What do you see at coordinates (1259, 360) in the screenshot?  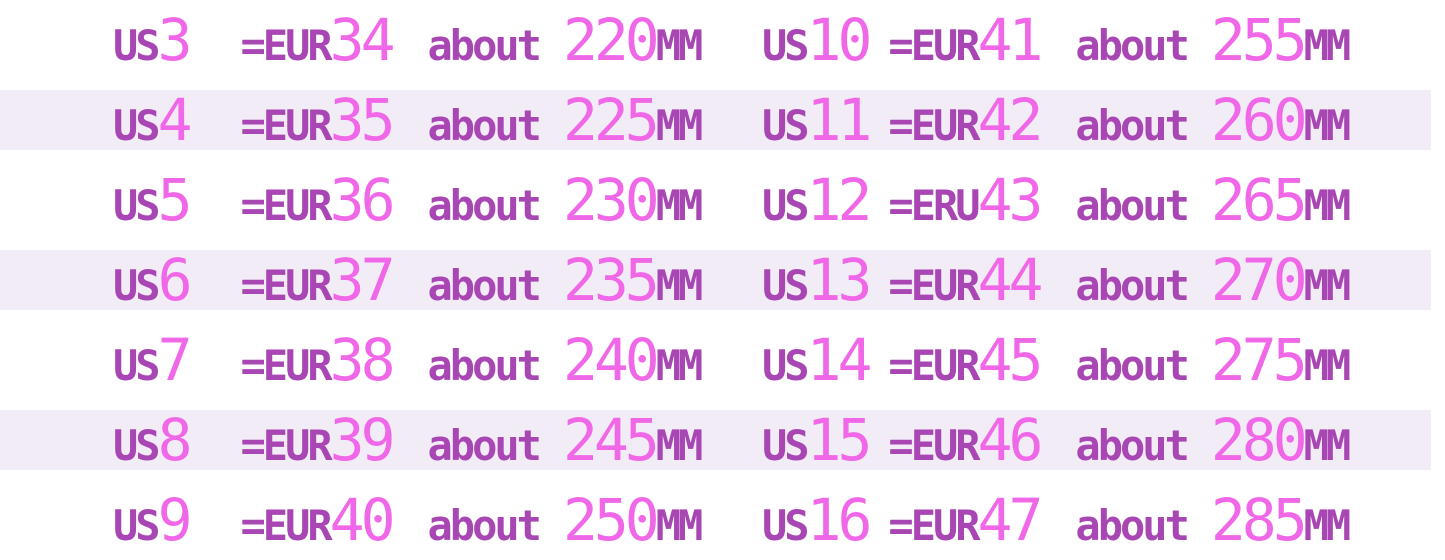 I see `foot-length-value: 275` at bounding box center [1259, 360].